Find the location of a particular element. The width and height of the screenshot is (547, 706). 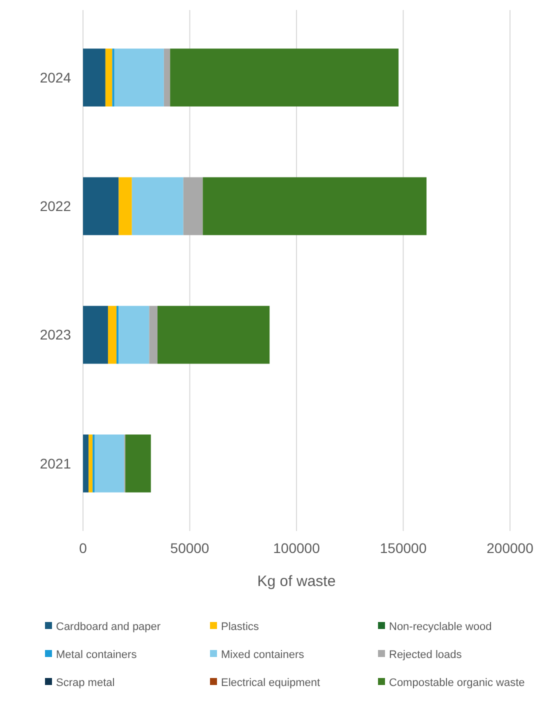

y-tick-label: 2023 is located at coordinates (56, 334).